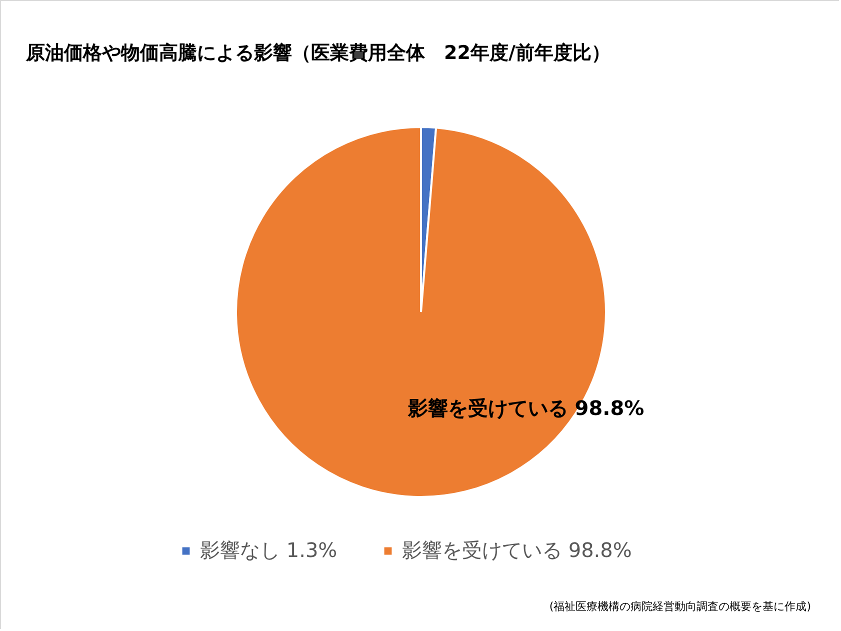 This screenshot has width=841, height=631. What do you see at coordinates (269, 550) in the screenshot?
I see `legend-label: 影響なし 1.3%` at bounding box center [269, 550].